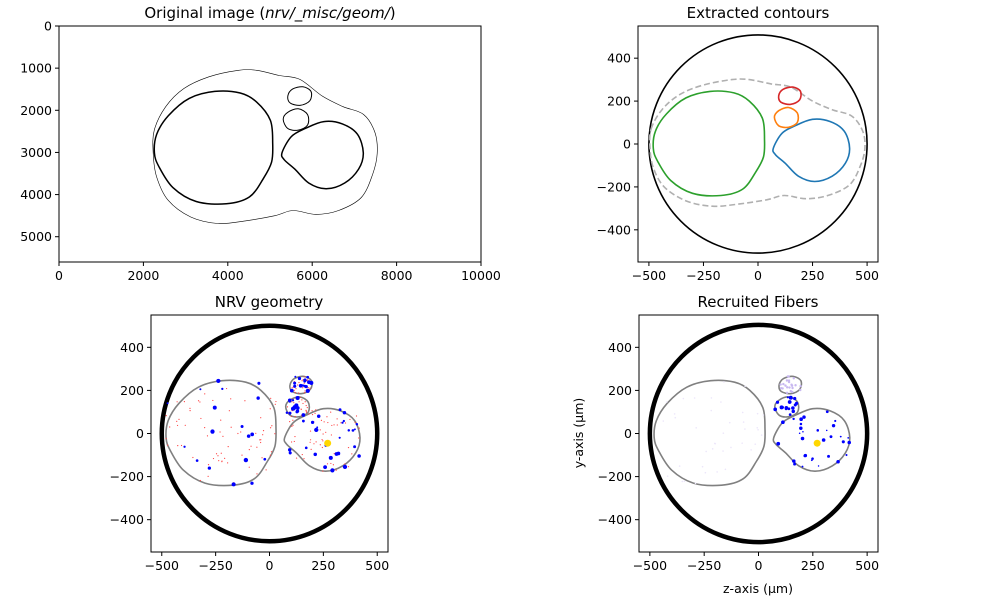 This screenshot has height=600, width=1000. What do you see at coordinates (758, 13) in the screenshot?
I see `panel-extracted-title: Extracted contours` at bounding box center [758, 13].